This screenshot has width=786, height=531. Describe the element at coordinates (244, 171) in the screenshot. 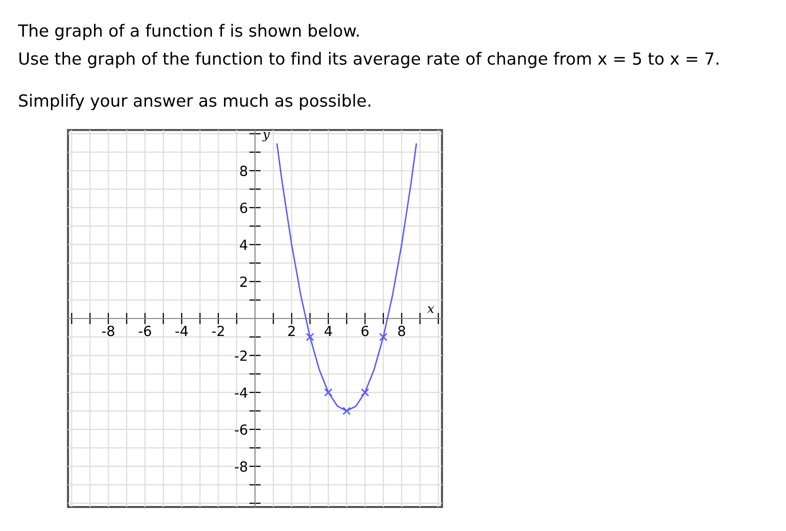

I see `y-tick-label: 8` at that location.